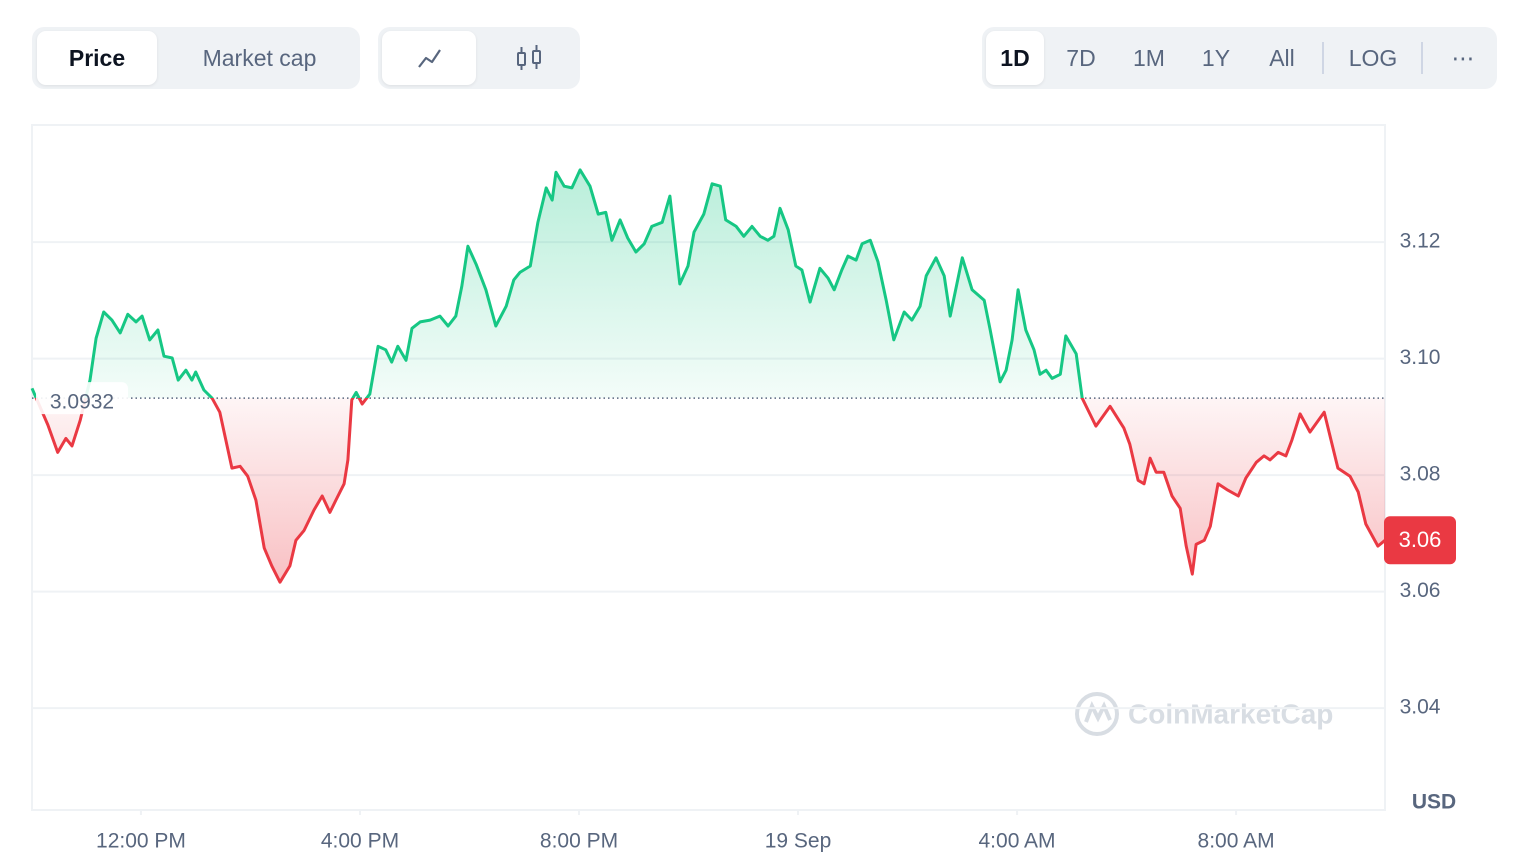 The image size is (1526, 858). I want to click on candle-chart-button, so click(529, 58).